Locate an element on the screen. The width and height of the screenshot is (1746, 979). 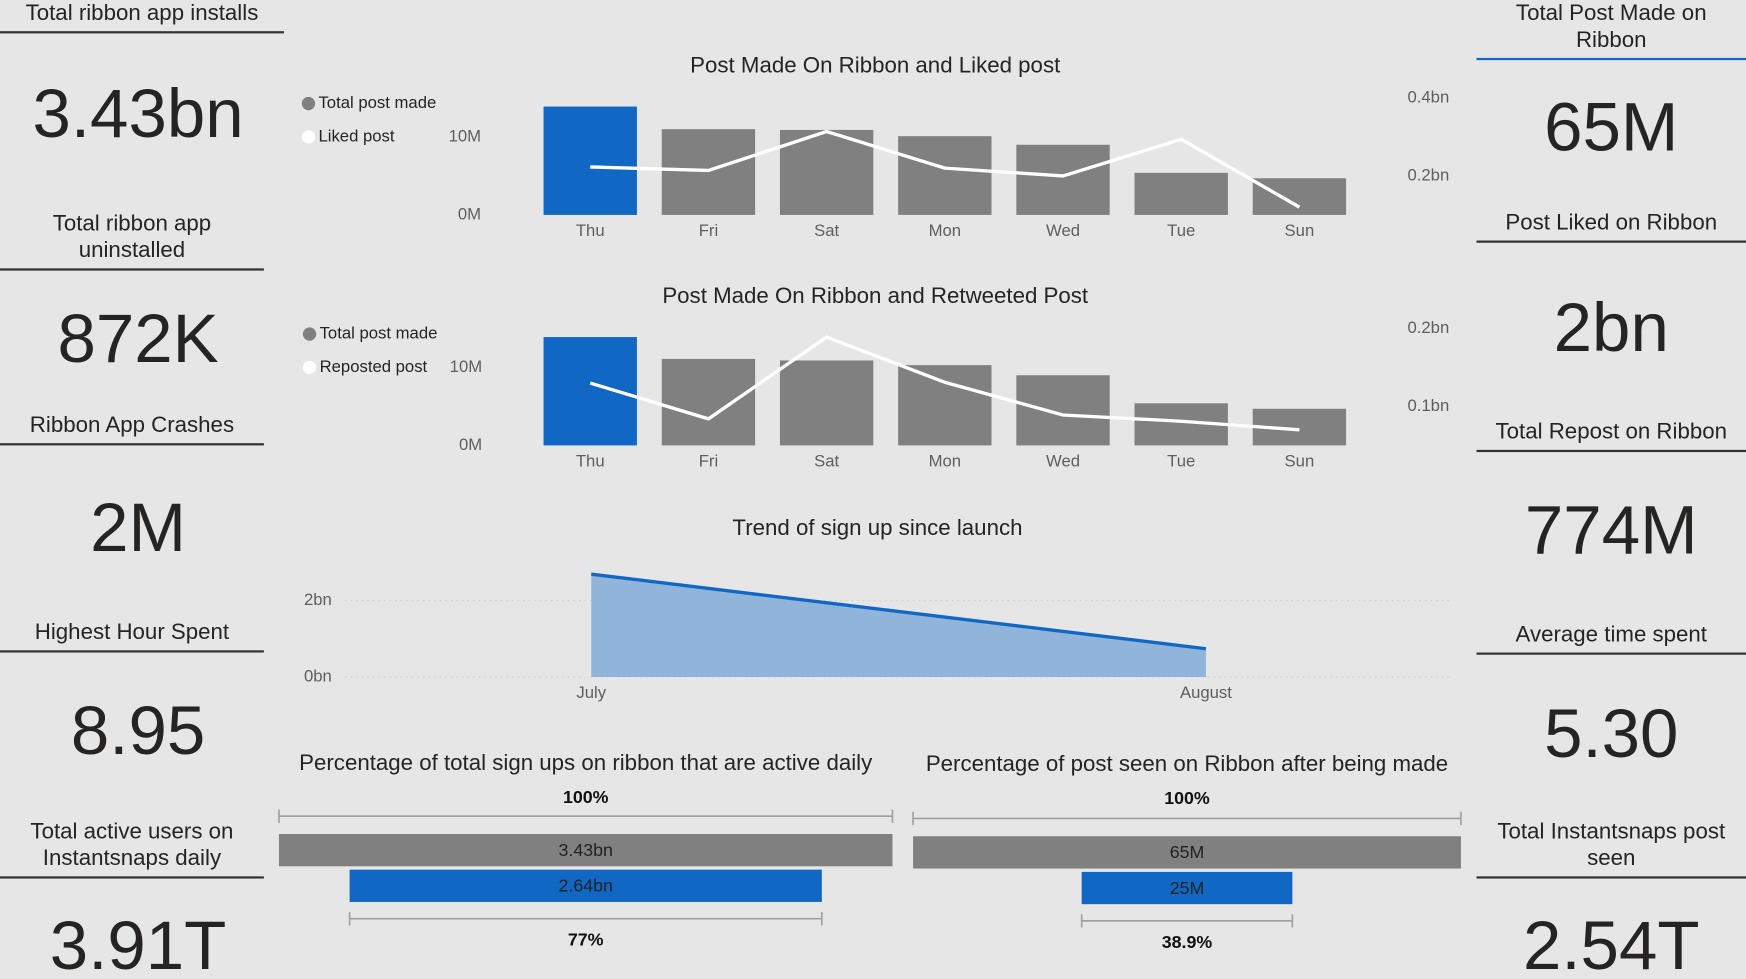
kpi-value: 8.95 is located at coordinates (138, 731).